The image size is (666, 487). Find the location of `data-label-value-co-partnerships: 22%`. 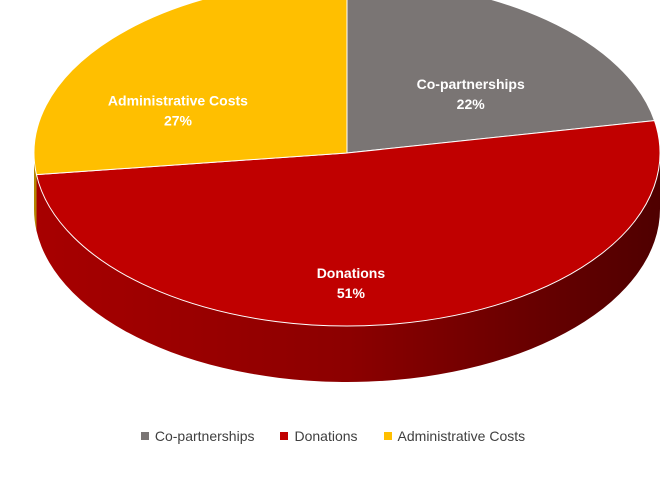

data-label-value-co-partnerships: 22% is located at coordinates (471, 104).